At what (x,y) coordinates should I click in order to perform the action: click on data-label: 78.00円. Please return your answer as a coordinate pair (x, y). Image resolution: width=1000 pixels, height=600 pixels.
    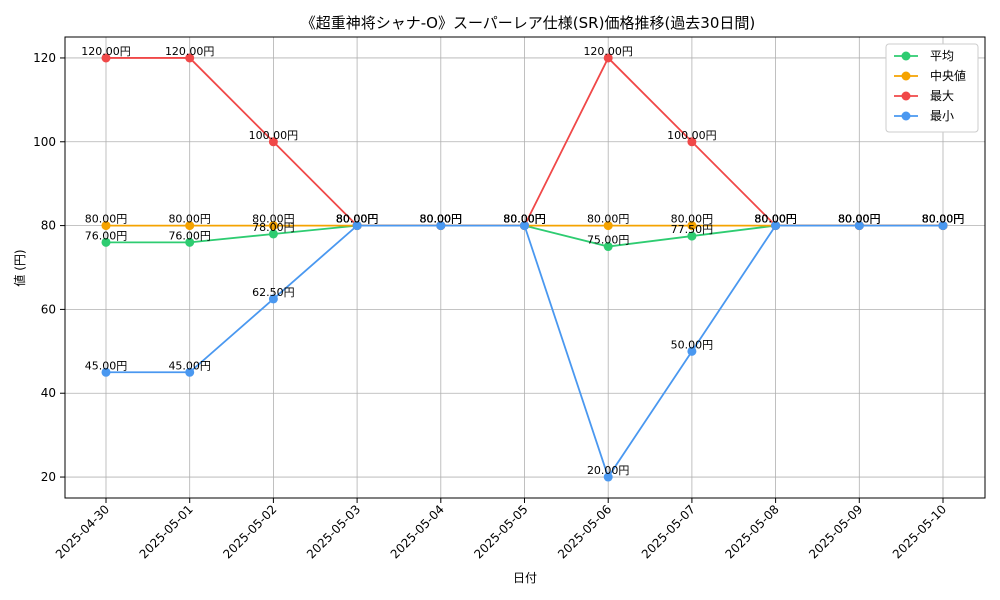
    Looking at the image, I should click on (273, 227).